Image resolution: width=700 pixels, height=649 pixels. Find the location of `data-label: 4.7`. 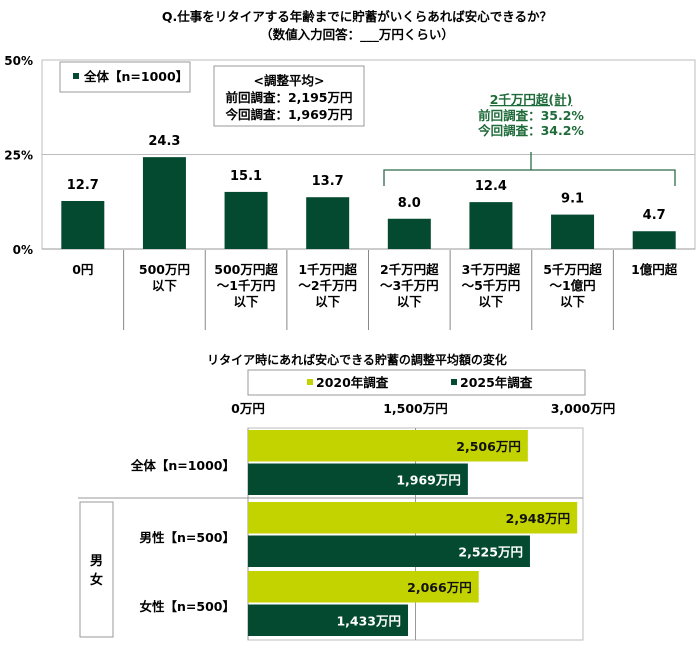

data-label: 4.7 is located at coordinates (654, 215).